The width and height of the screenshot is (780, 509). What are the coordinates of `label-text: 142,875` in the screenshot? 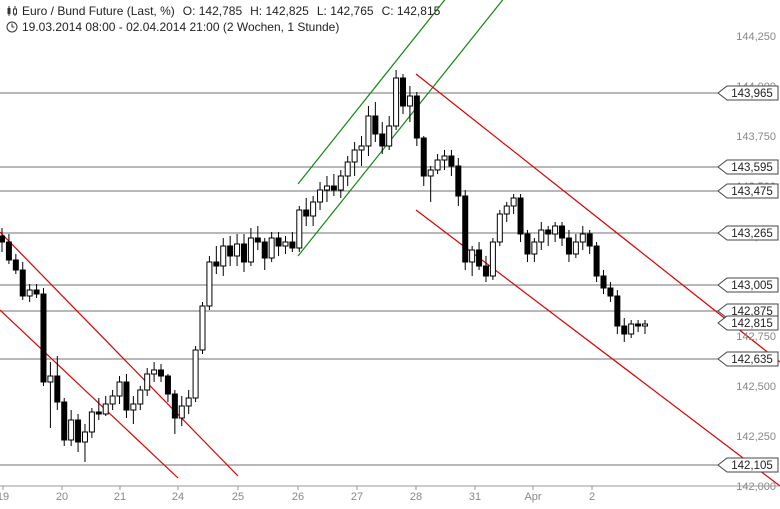 It's located at (752, 312).